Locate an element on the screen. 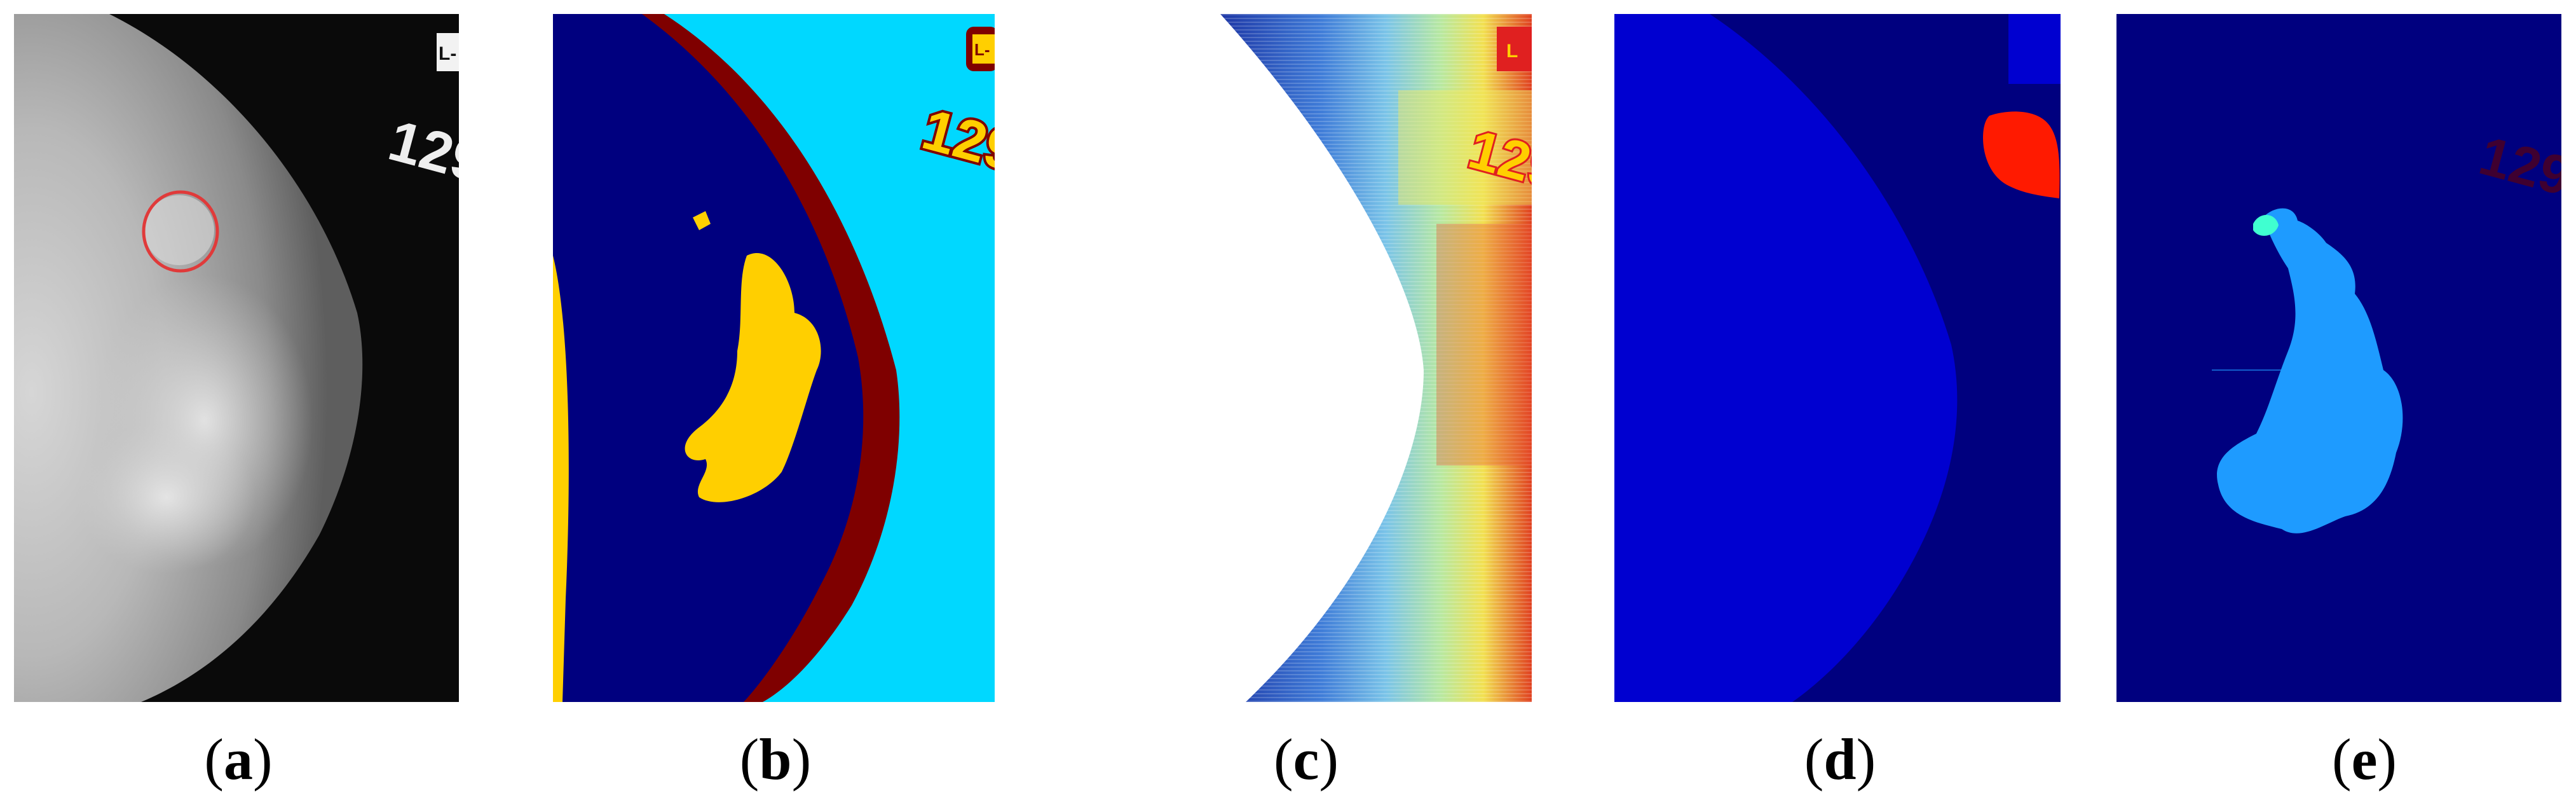 The width and height of the screenshot is (2576, 805). caption-e: (e) is located at coordinates (2364, 760).